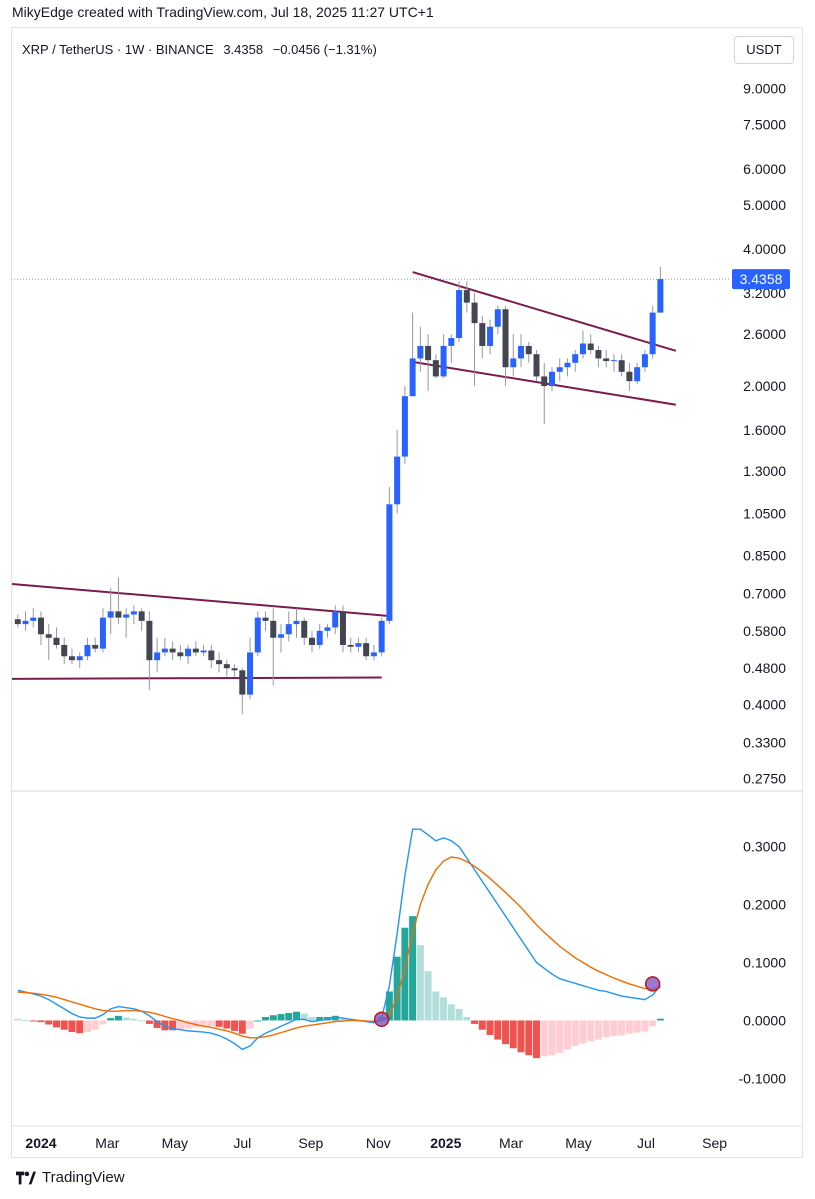 Image resolution: width=815 pixels, height=1199 pixels. Describe the element at coordinates (764, 1020) in the screenshot. I see `macd-axis-tick: 0.0000` at that location.